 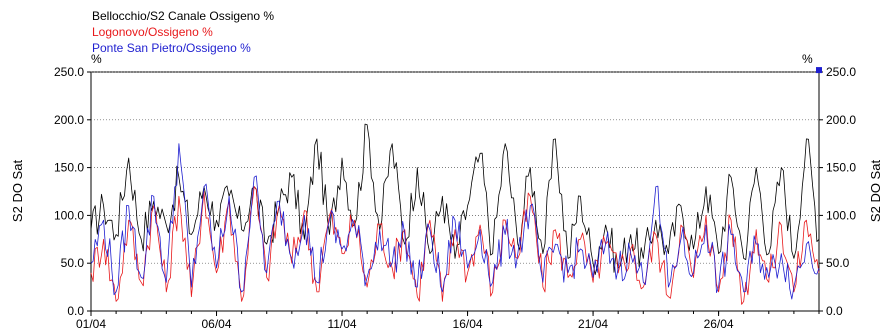 I want to click on x-tick-label: 01/04, so click(x=91, y=324).